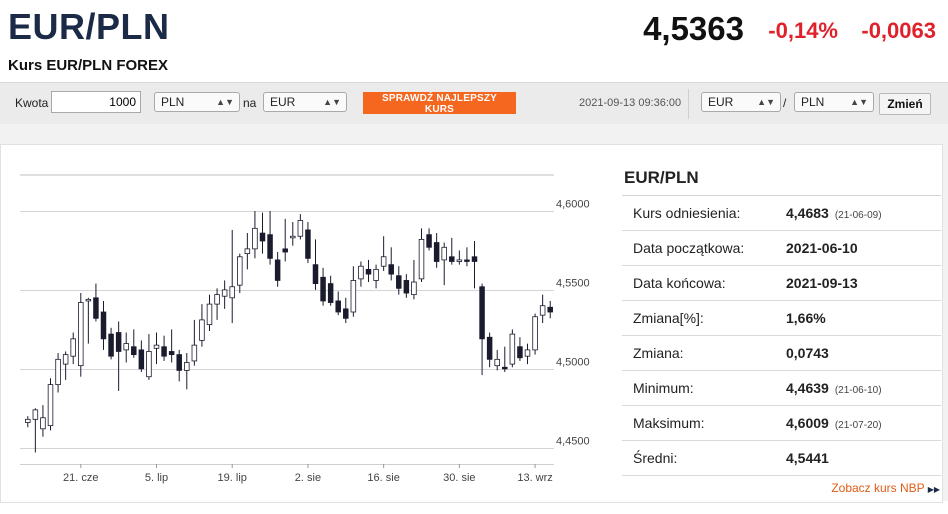 The height and width of the screenshot is (514, 948). Describe the element at coordinates (573, 284) in the screenshot. I see `y-tick-label: 4,5500` at that location.